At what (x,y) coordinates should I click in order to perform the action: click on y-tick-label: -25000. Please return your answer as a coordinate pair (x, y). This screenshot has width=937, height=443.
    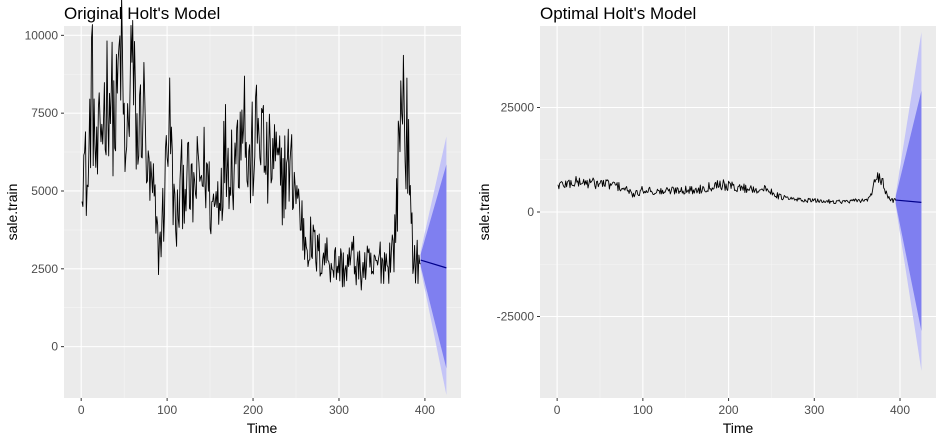
    Looking at the image, I should click on (516, 316).